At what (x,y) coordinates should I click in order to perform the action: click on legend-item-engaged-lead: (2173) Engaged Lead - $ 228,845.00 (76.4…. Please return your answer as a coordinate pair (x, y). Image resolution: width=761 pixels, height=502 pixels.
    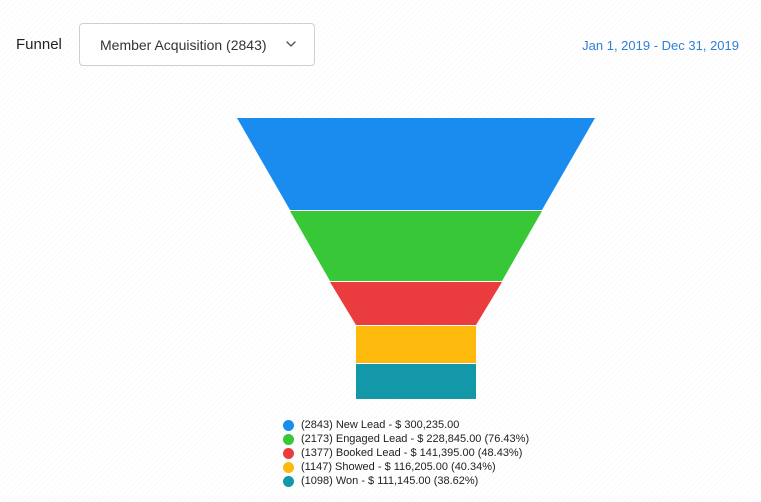
    Looking at the image, I should click on (406, 439).